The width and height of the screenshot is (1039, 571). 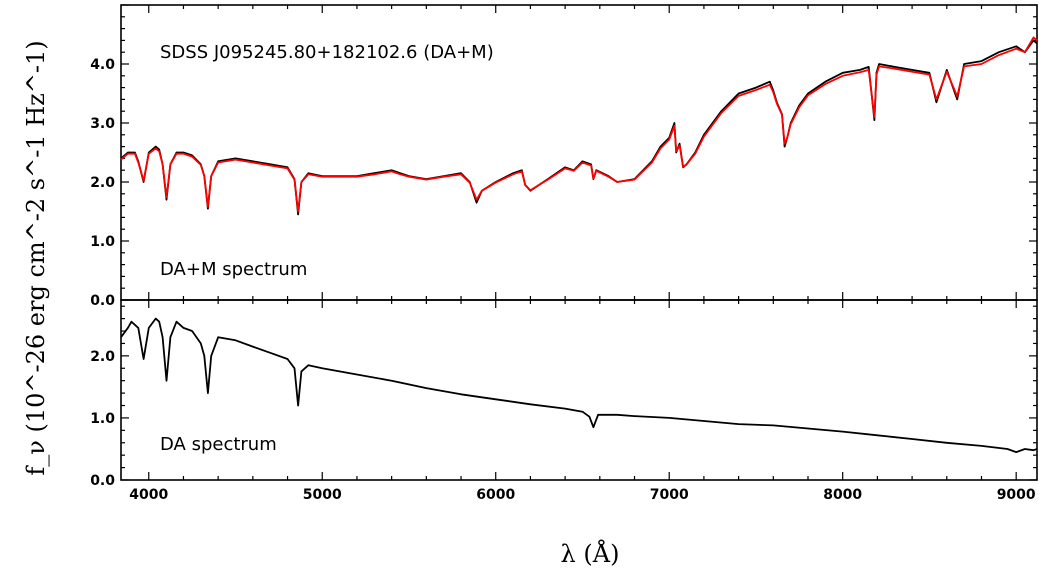 I want to click on top-y-tick-label: 2.0, so click(x=102, y=183).